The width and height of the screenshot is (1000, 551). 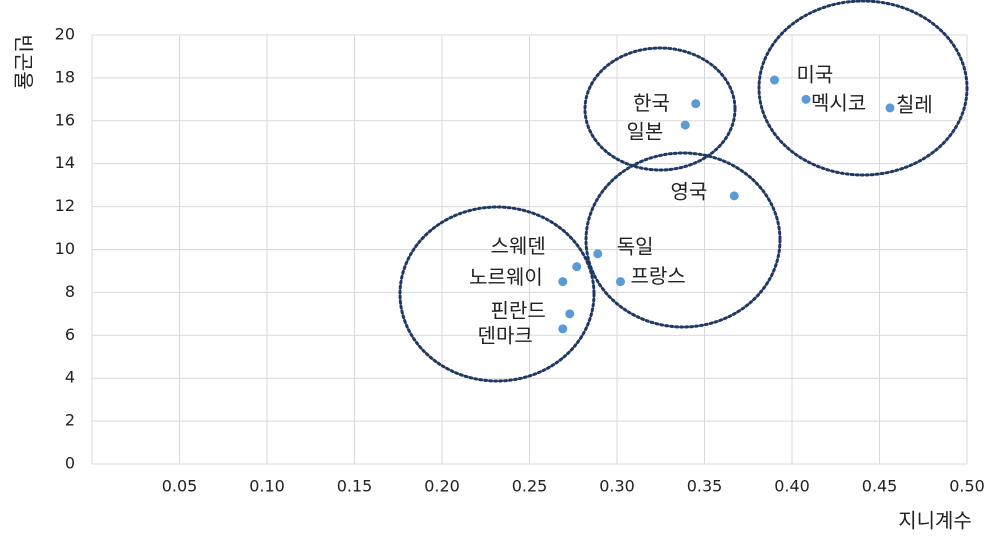 What do you see at coordinates (65, 248) in the screenshot?
I see `y-tick-label: 10` at bounding box center [65, 248].